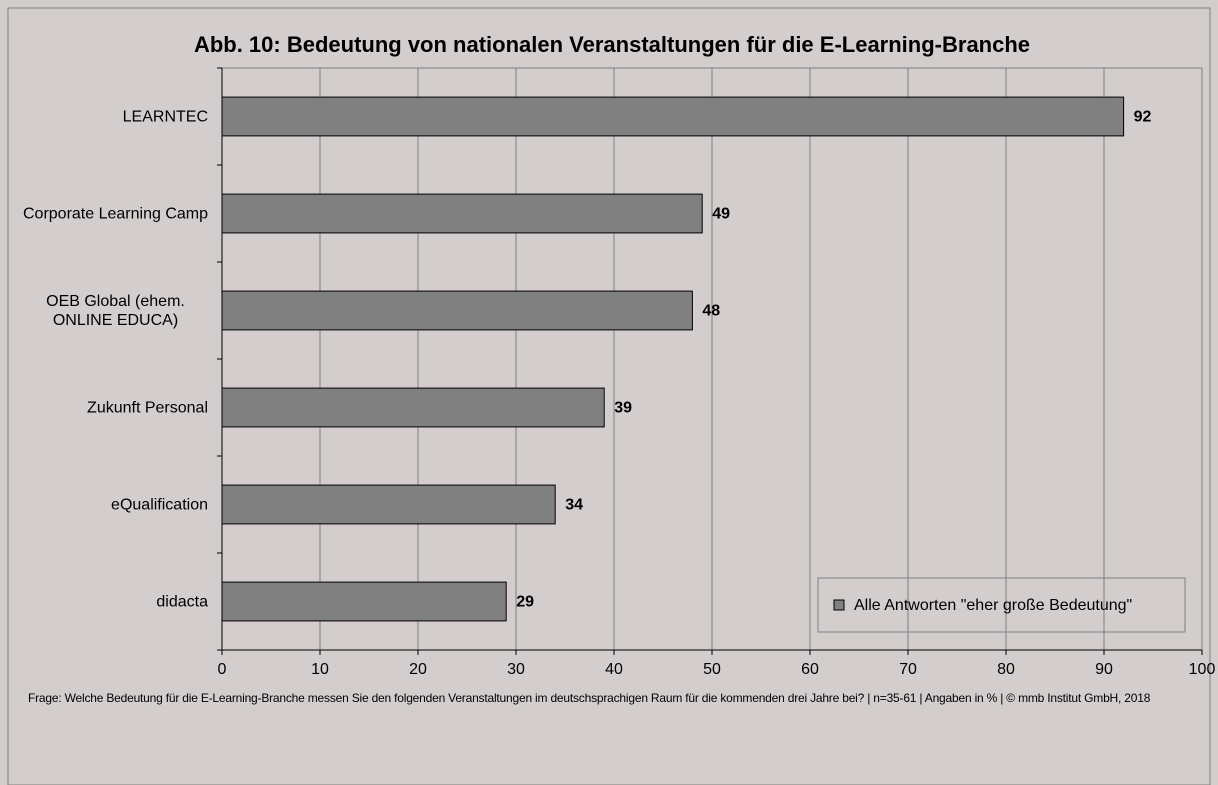  I want to click on legend-box, so click(1001, 605).